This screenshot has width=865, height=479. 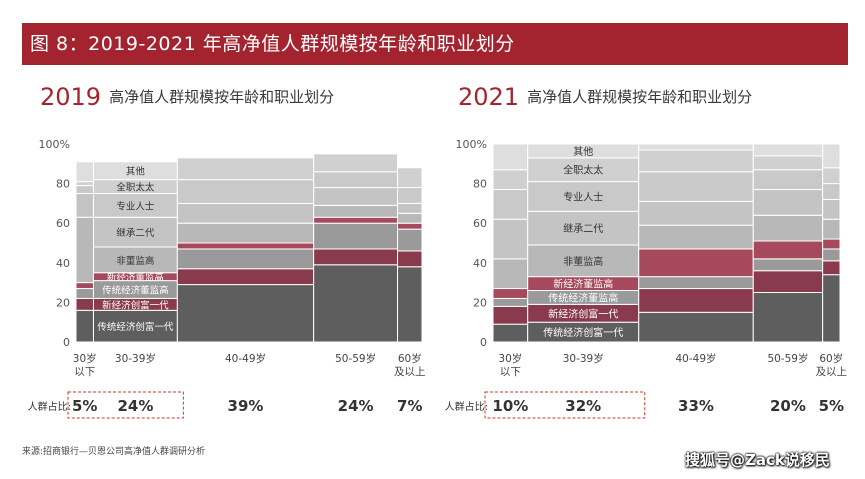 I want to click on population-share-value: 20%, so click(x=788, y=406).